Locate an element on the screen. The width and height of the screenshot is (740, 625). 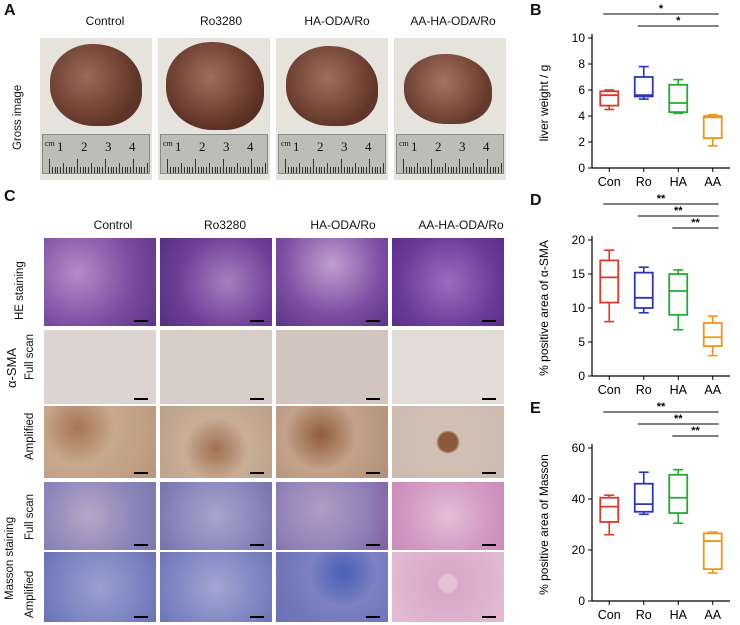
c-header-control: Control is located at coordinates (113, 225).